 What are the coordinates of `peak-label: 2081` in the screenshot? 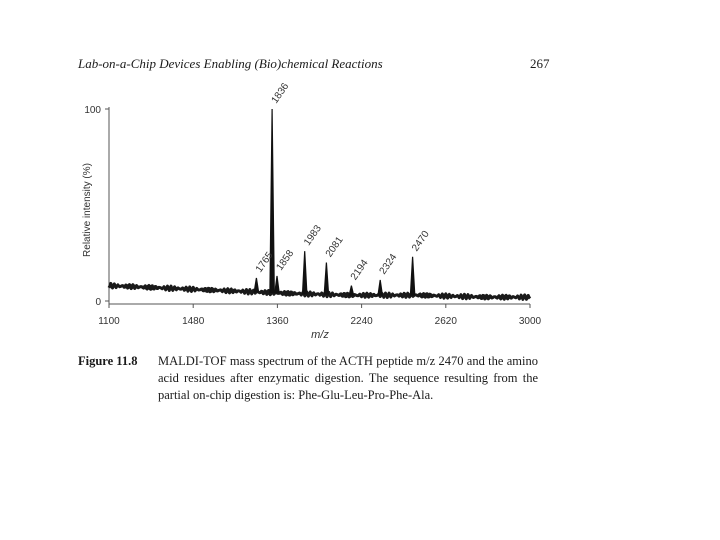 It's located at (335, 246).